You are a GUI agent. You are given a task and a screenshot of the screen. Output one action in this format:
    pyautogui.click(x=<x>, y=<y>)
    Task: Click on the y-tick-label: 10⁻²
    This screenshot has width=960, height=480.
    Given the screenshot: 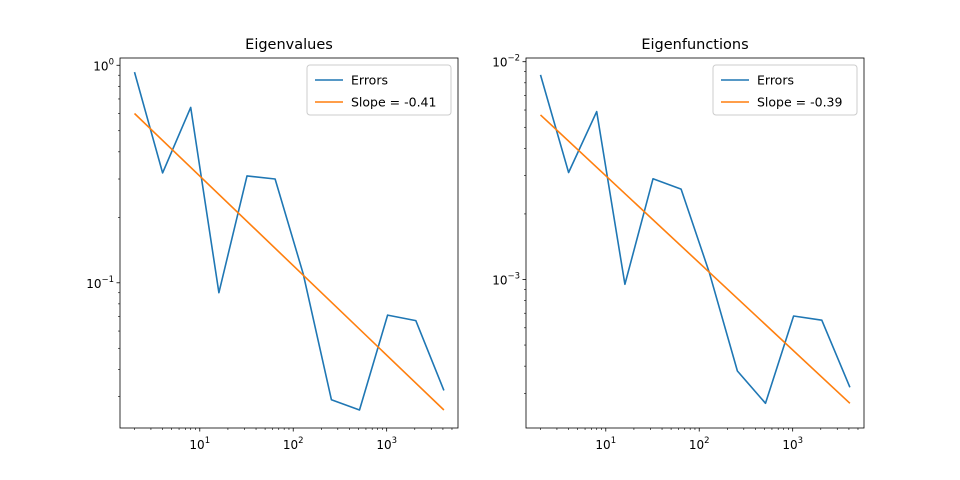 What is the action you would take?
    pyautogui.click(x=506, y=62)
    